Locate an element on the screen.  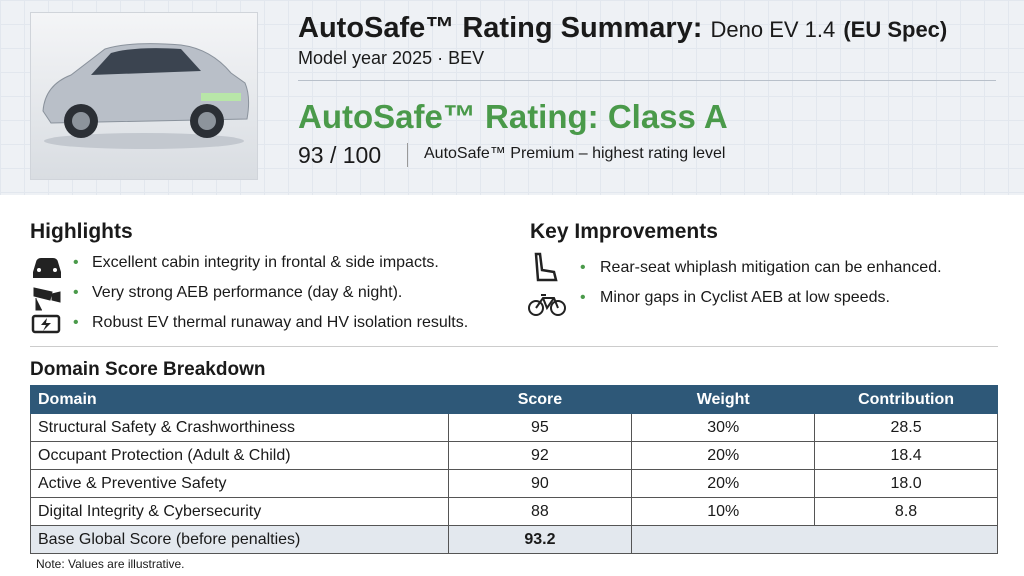
car-photo is located at coordinates (144, 96).